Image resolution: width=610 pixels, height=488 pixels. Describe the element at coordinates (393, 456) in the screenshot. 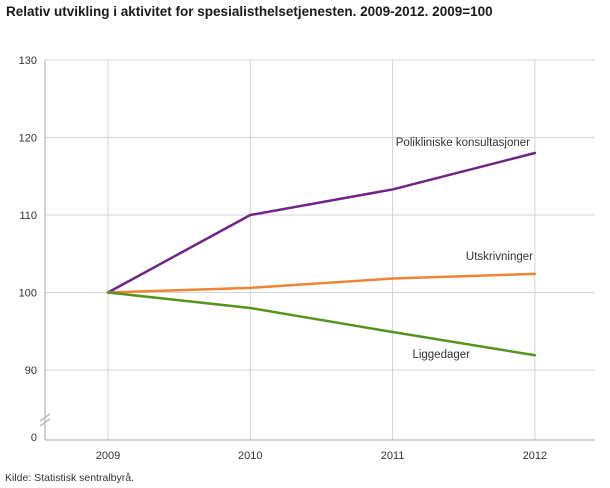

I see `x-tick-label: 2011` at that location.